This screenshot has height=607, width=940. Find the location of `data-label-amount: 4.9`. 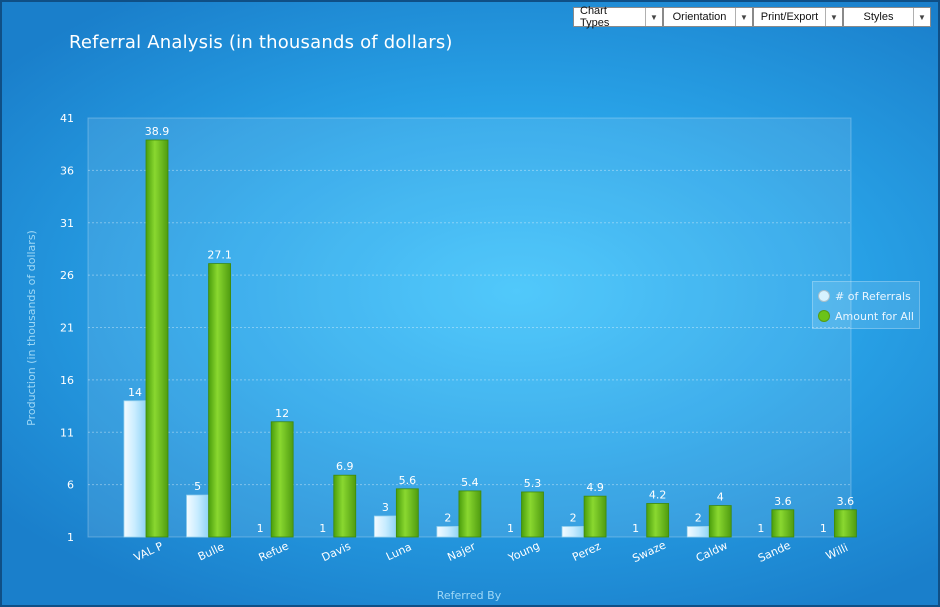

data-label-amount: 4.9 is located at coordinates (595, 487).